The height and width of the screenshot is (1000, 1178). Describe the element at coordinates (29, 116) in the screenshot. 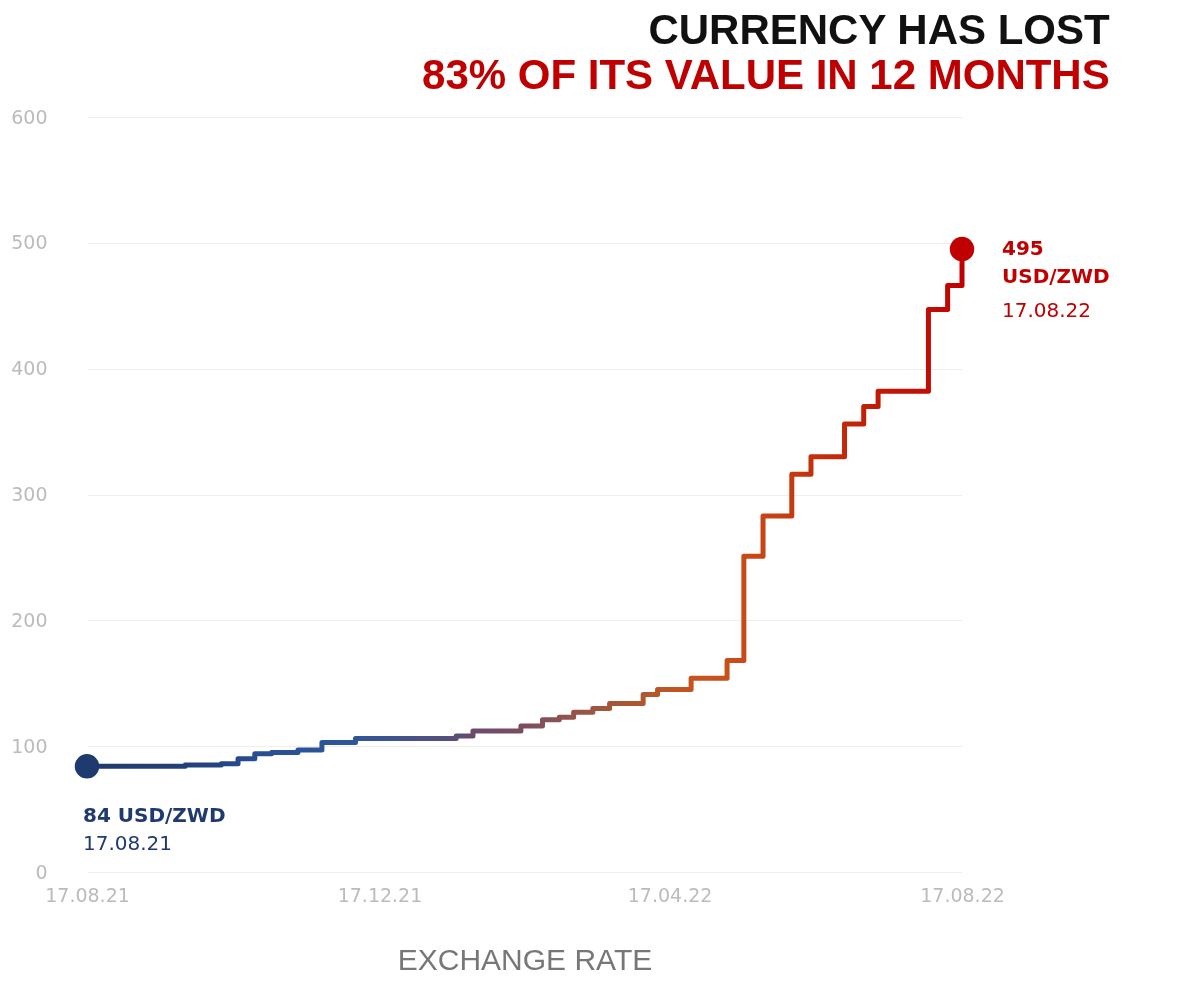

I see `y-tick-label: 600` at that location.